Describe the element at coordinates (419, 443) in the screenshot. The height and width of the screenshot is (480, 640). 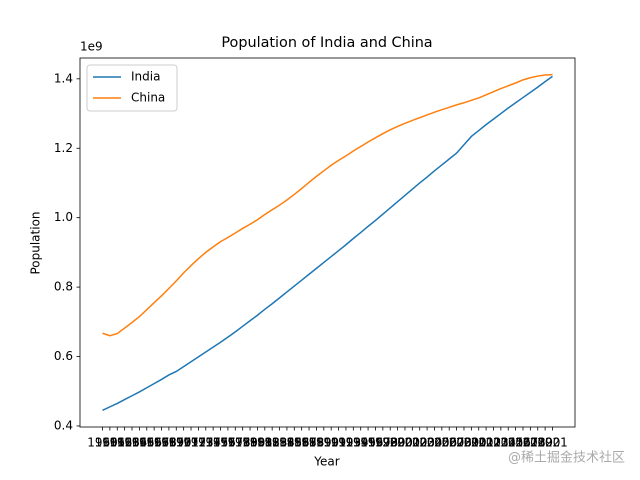
I see `x-tick-label: 2003` at that location.